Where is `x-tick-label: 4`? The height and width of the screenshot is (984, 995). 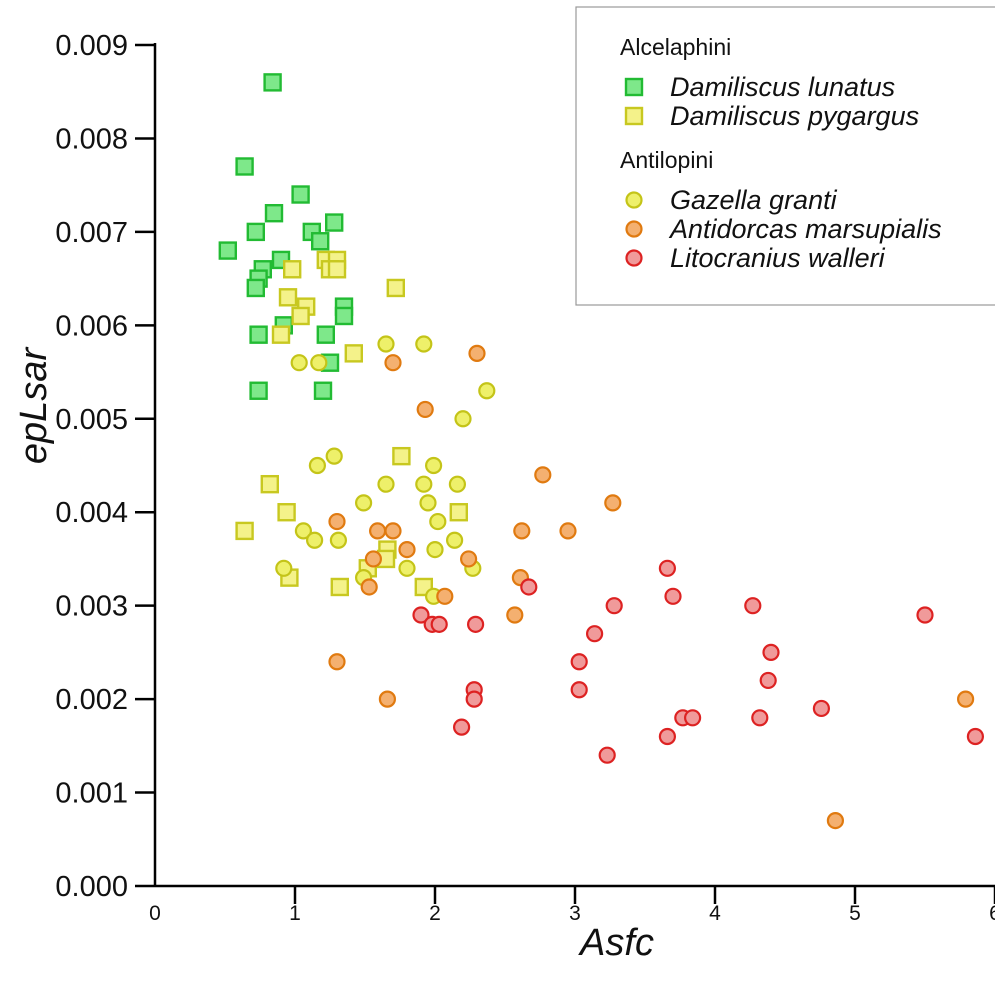
x-tick-label: 4 is located at coordinates (715, 913).